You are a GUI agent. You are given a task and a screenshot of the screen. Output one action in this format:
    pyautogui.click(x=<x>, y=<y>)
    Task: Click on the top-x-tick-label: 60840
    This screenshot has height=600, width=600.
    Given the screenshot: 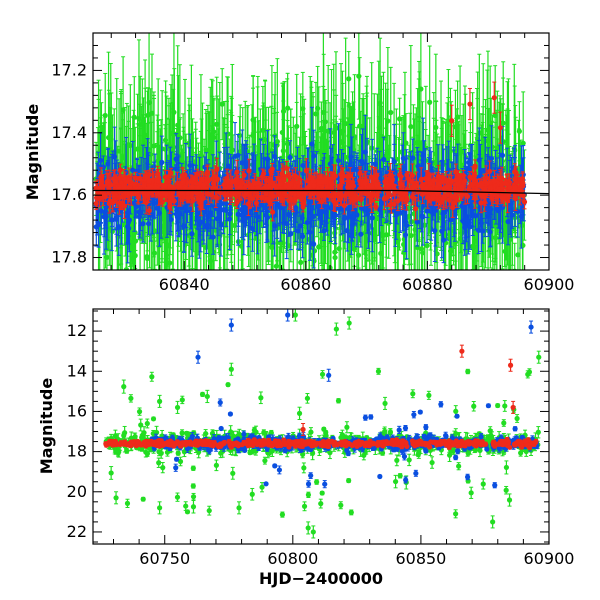 What is the action you would take?
    pyautogui.click(x=184, y=284)
    